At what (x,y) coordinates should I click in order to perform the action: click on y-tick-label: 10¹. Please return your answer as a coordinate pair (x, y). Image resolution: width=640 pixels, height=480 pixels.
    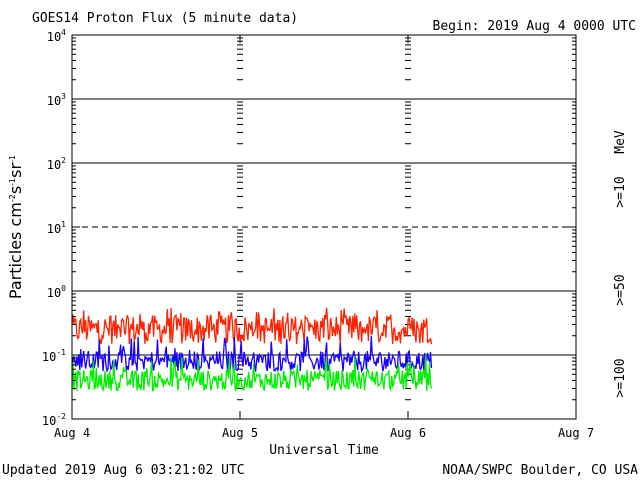
    Looking at the image, I should click on (56, 228).